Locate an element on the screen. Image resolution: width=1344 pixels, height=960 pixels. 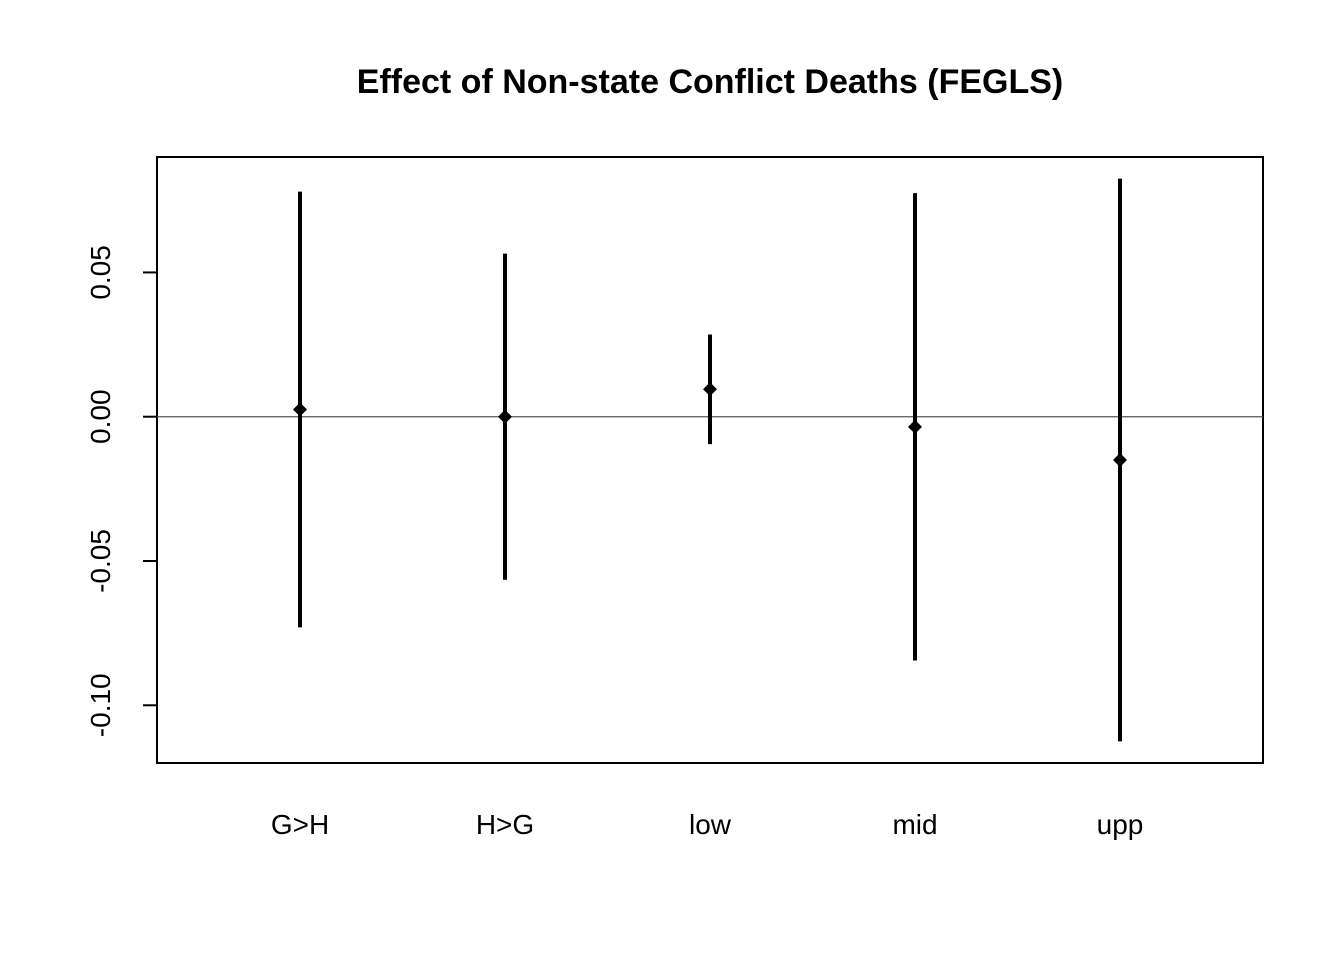
y-tick-label: -0.10 is located at coordinates (100, 705).